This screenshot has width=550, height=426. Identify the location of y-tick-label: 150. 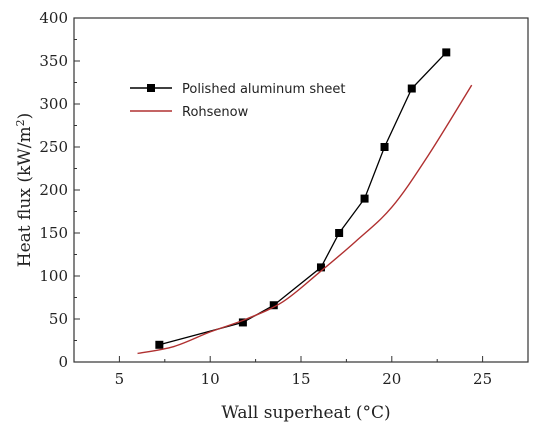
(53, 233).